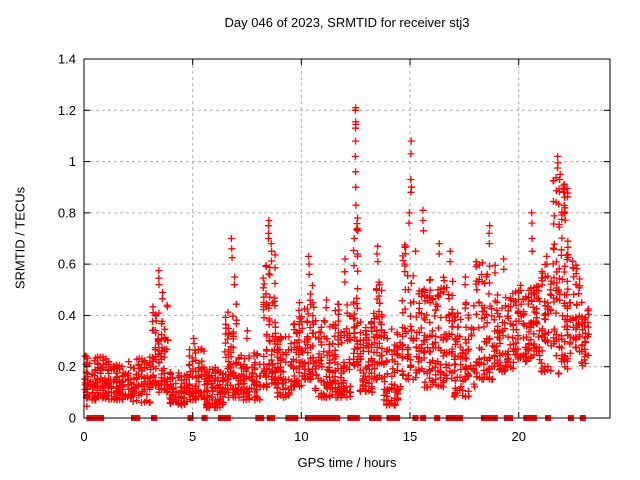 The image size is (640, 480). What do you see at coordinates (301, 436) in the screenshot?
I see `x-tick-label: 10` at bounding box center [301, 436].